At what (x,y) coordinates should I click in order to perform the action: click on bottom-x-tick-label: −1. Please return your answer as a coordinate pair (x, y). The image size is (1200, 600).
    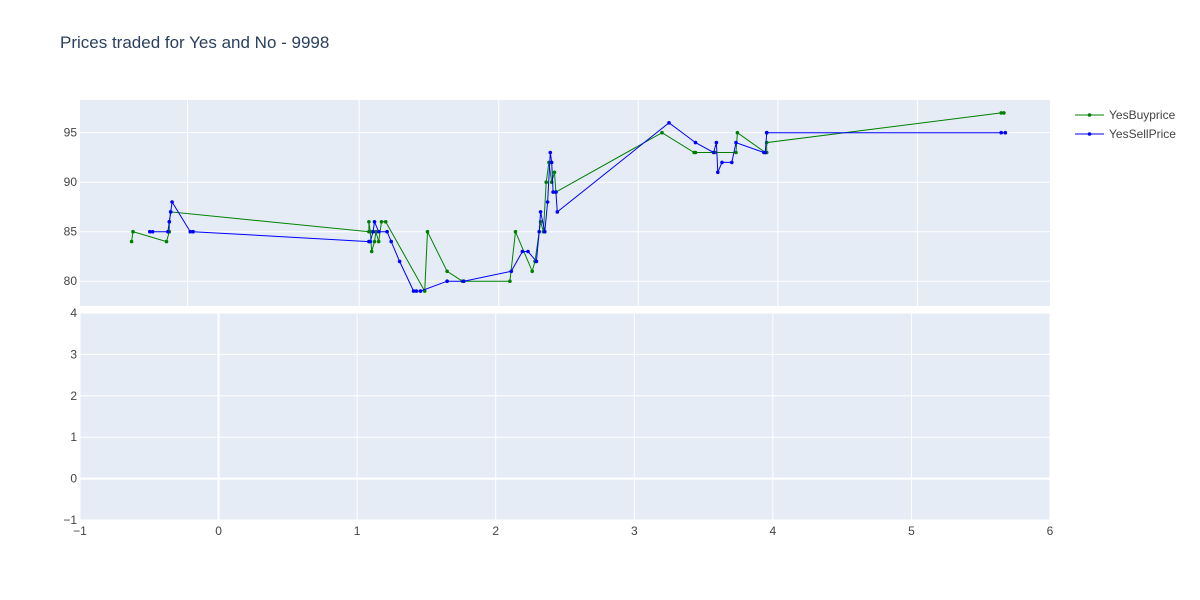
    Looking at the image, I should click on (80, 531).